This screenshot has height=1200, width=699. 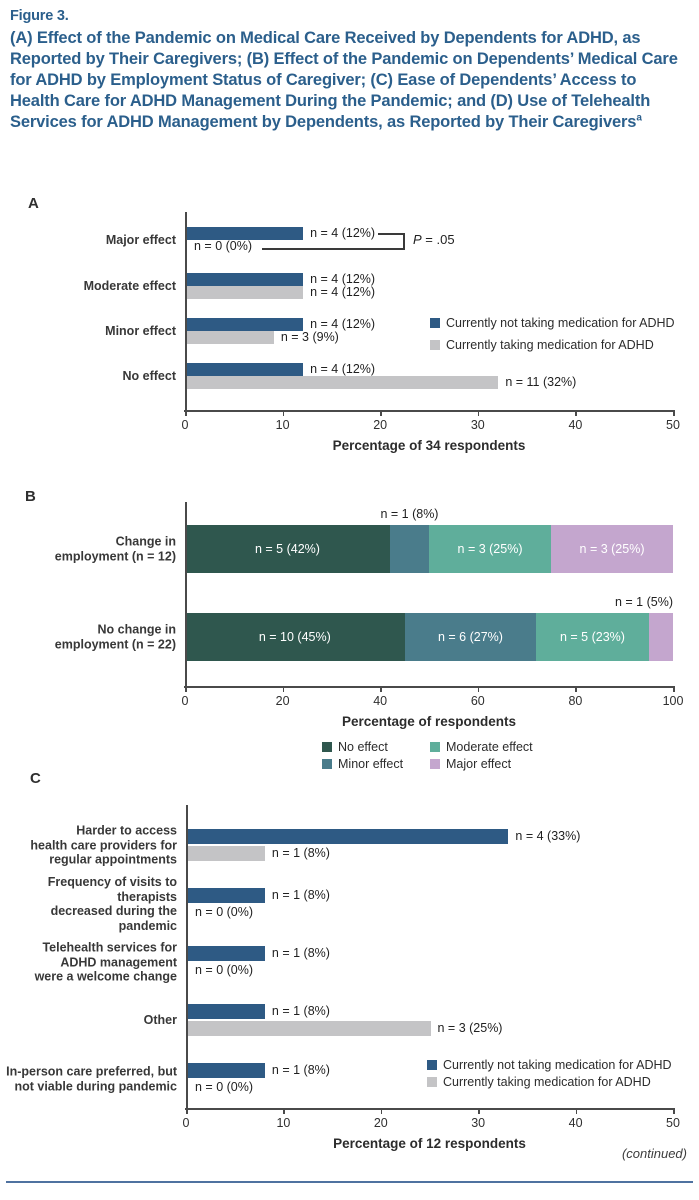 I want to click on legend-item: Moderate effect, so click(x=481, y=747).